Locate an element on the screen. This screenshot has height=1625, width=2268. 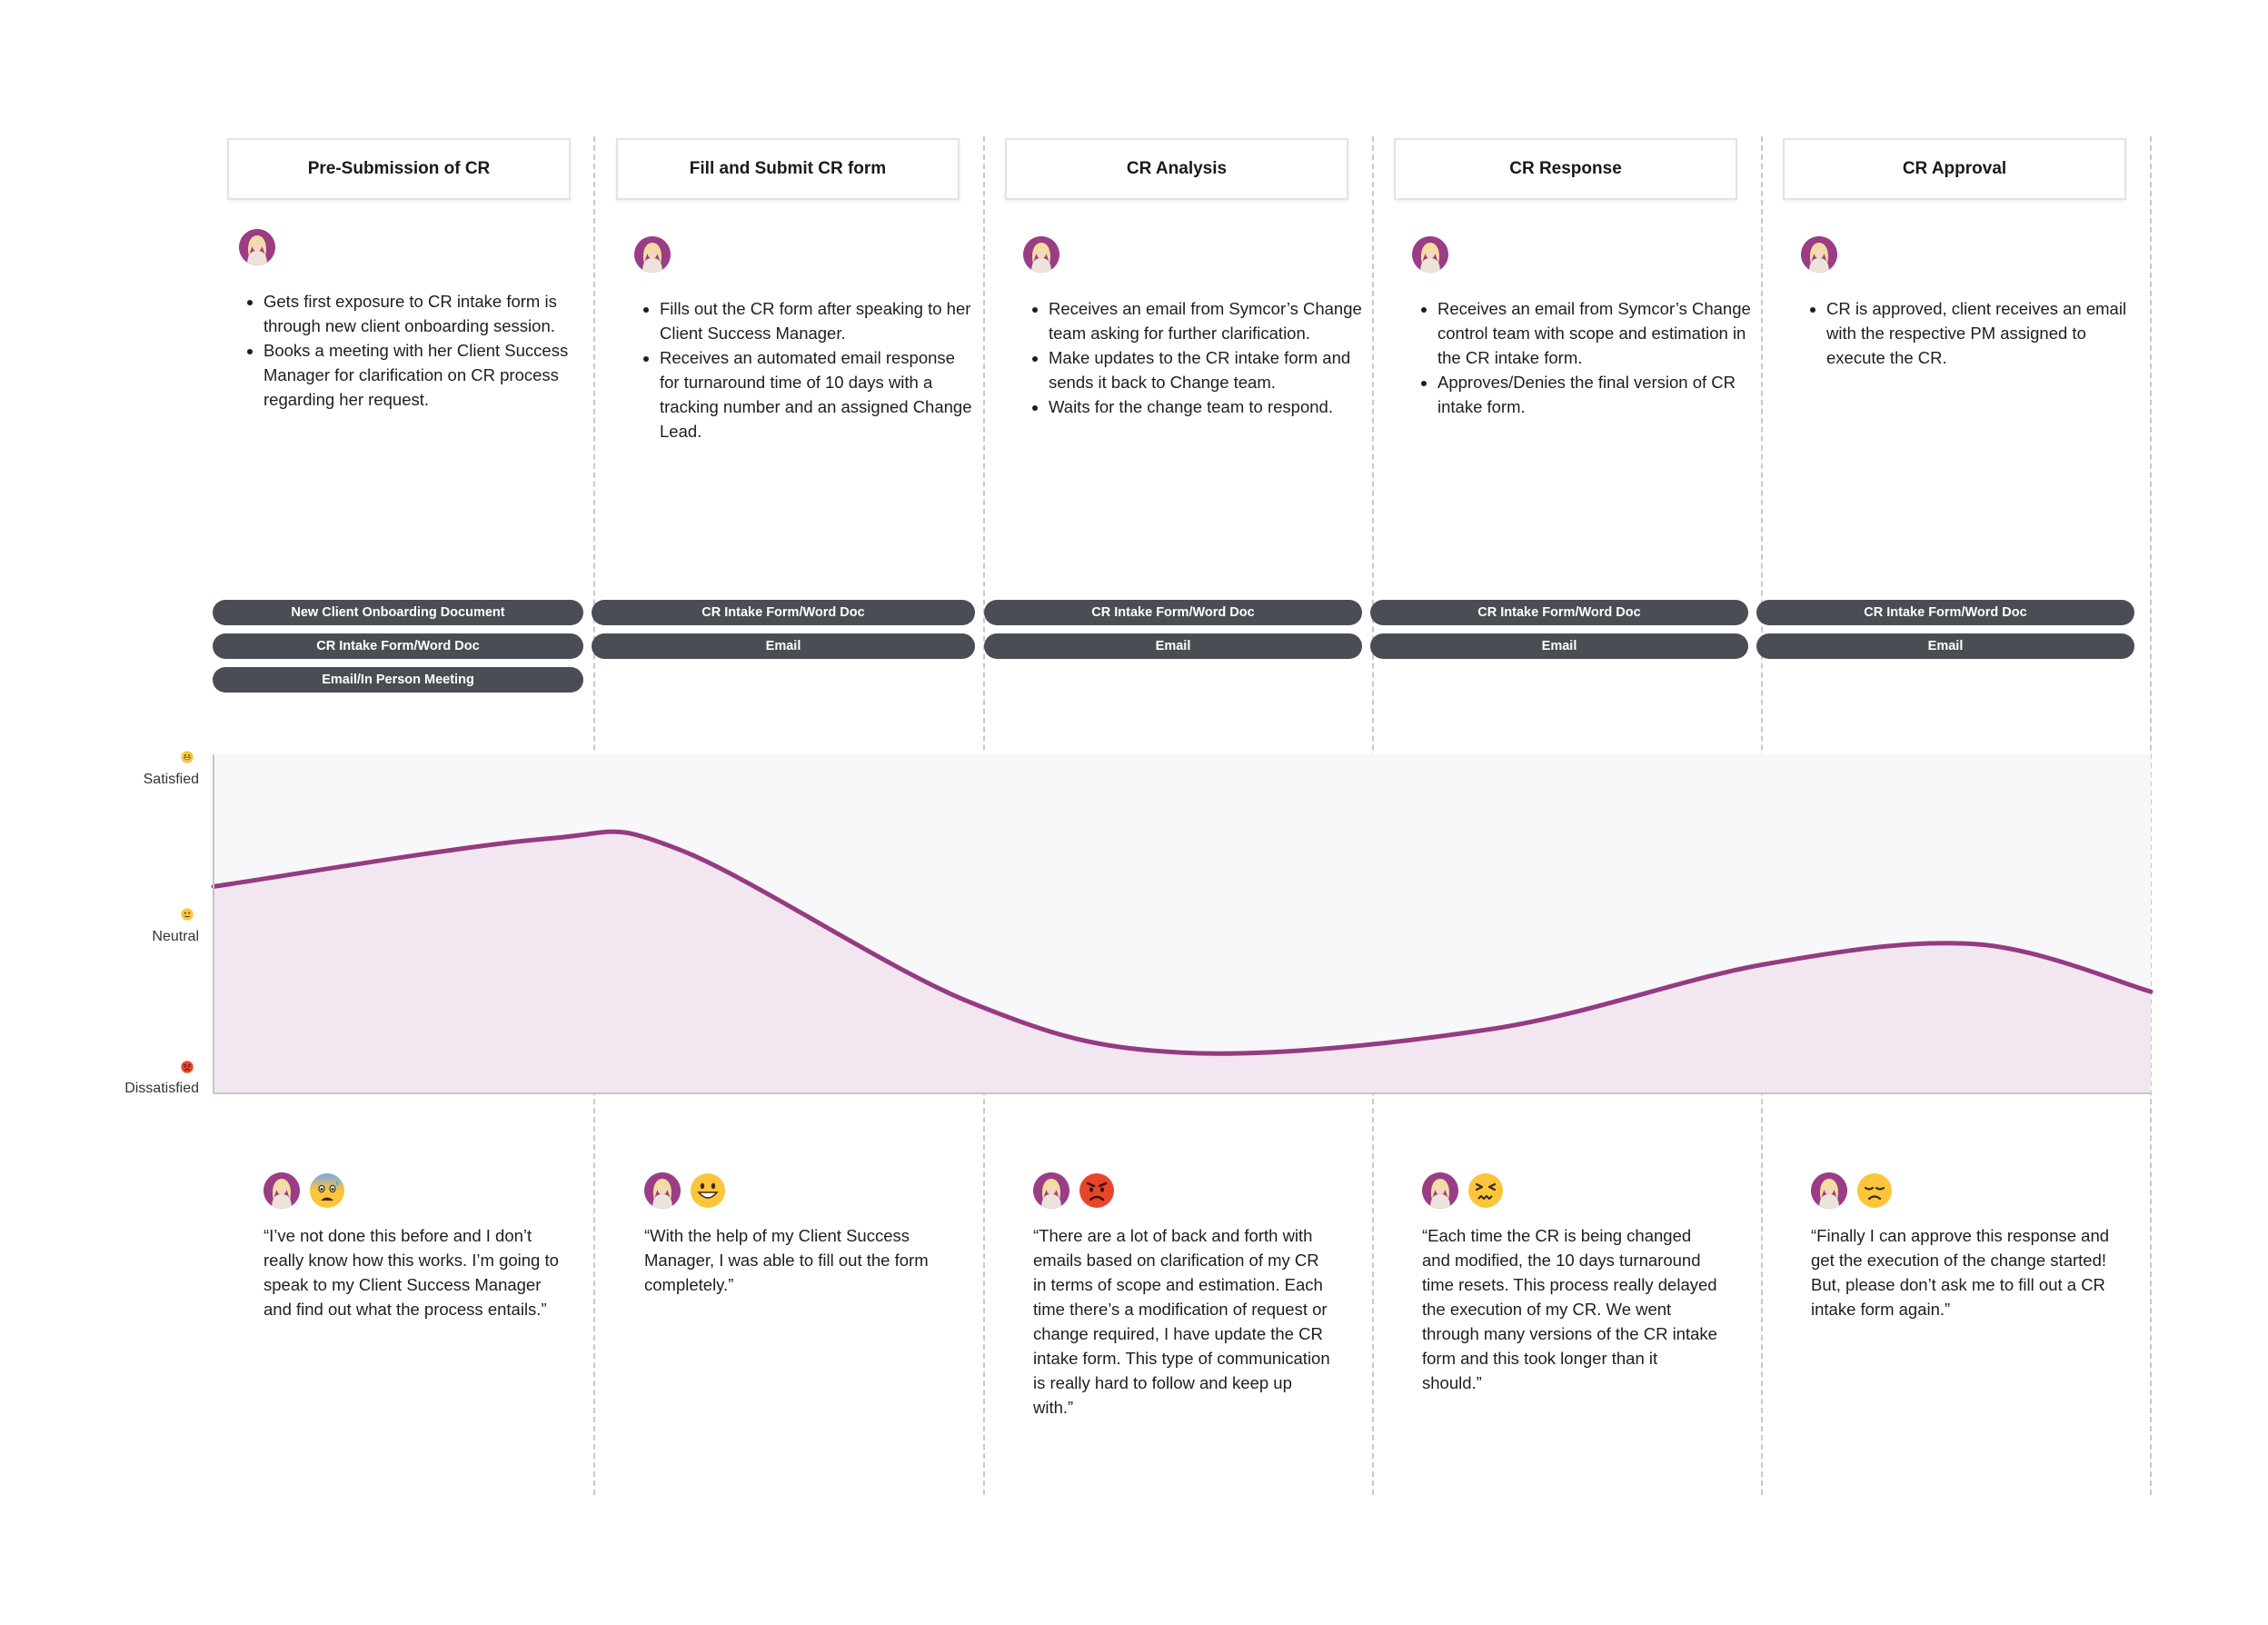
stage-header-analysis: CR Analysis is located at coordinates (1176, 169).